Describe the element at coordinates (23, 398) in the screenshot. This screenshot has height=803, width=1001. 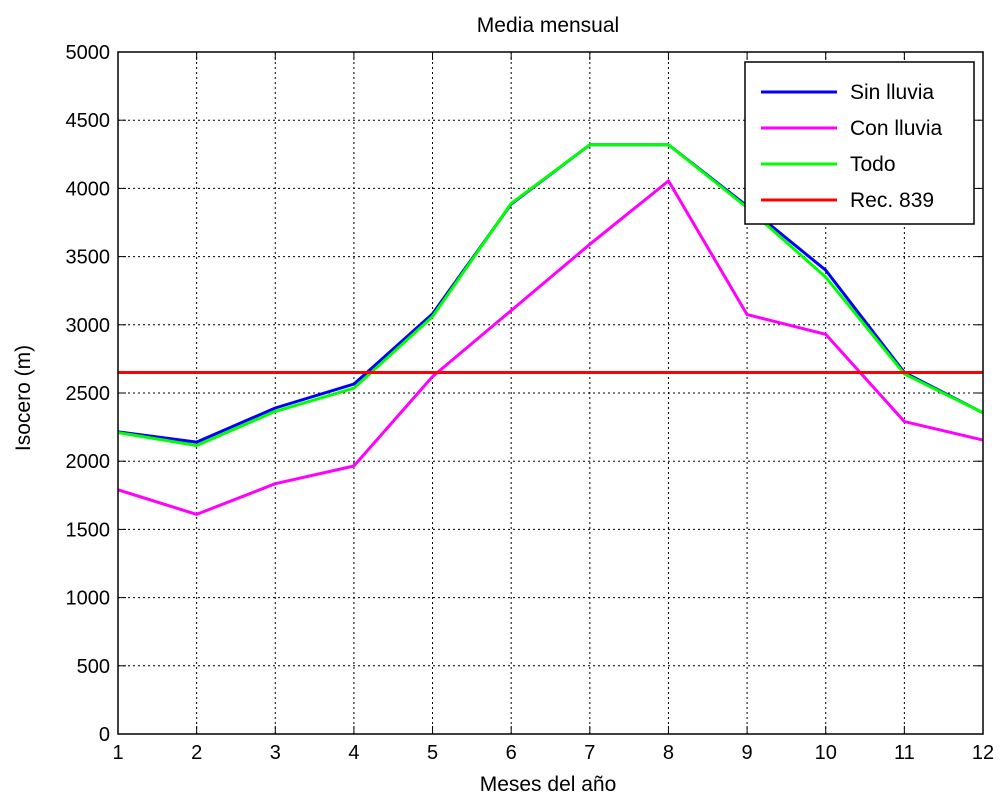
I see `y-axis-title: Isocero (m)` at that location.